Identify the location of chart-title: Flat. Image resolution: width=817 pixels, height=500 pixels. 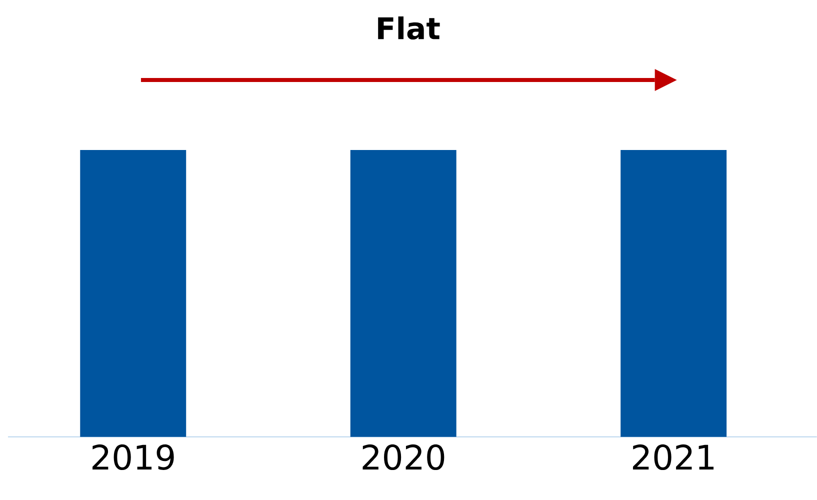
(409, 28).